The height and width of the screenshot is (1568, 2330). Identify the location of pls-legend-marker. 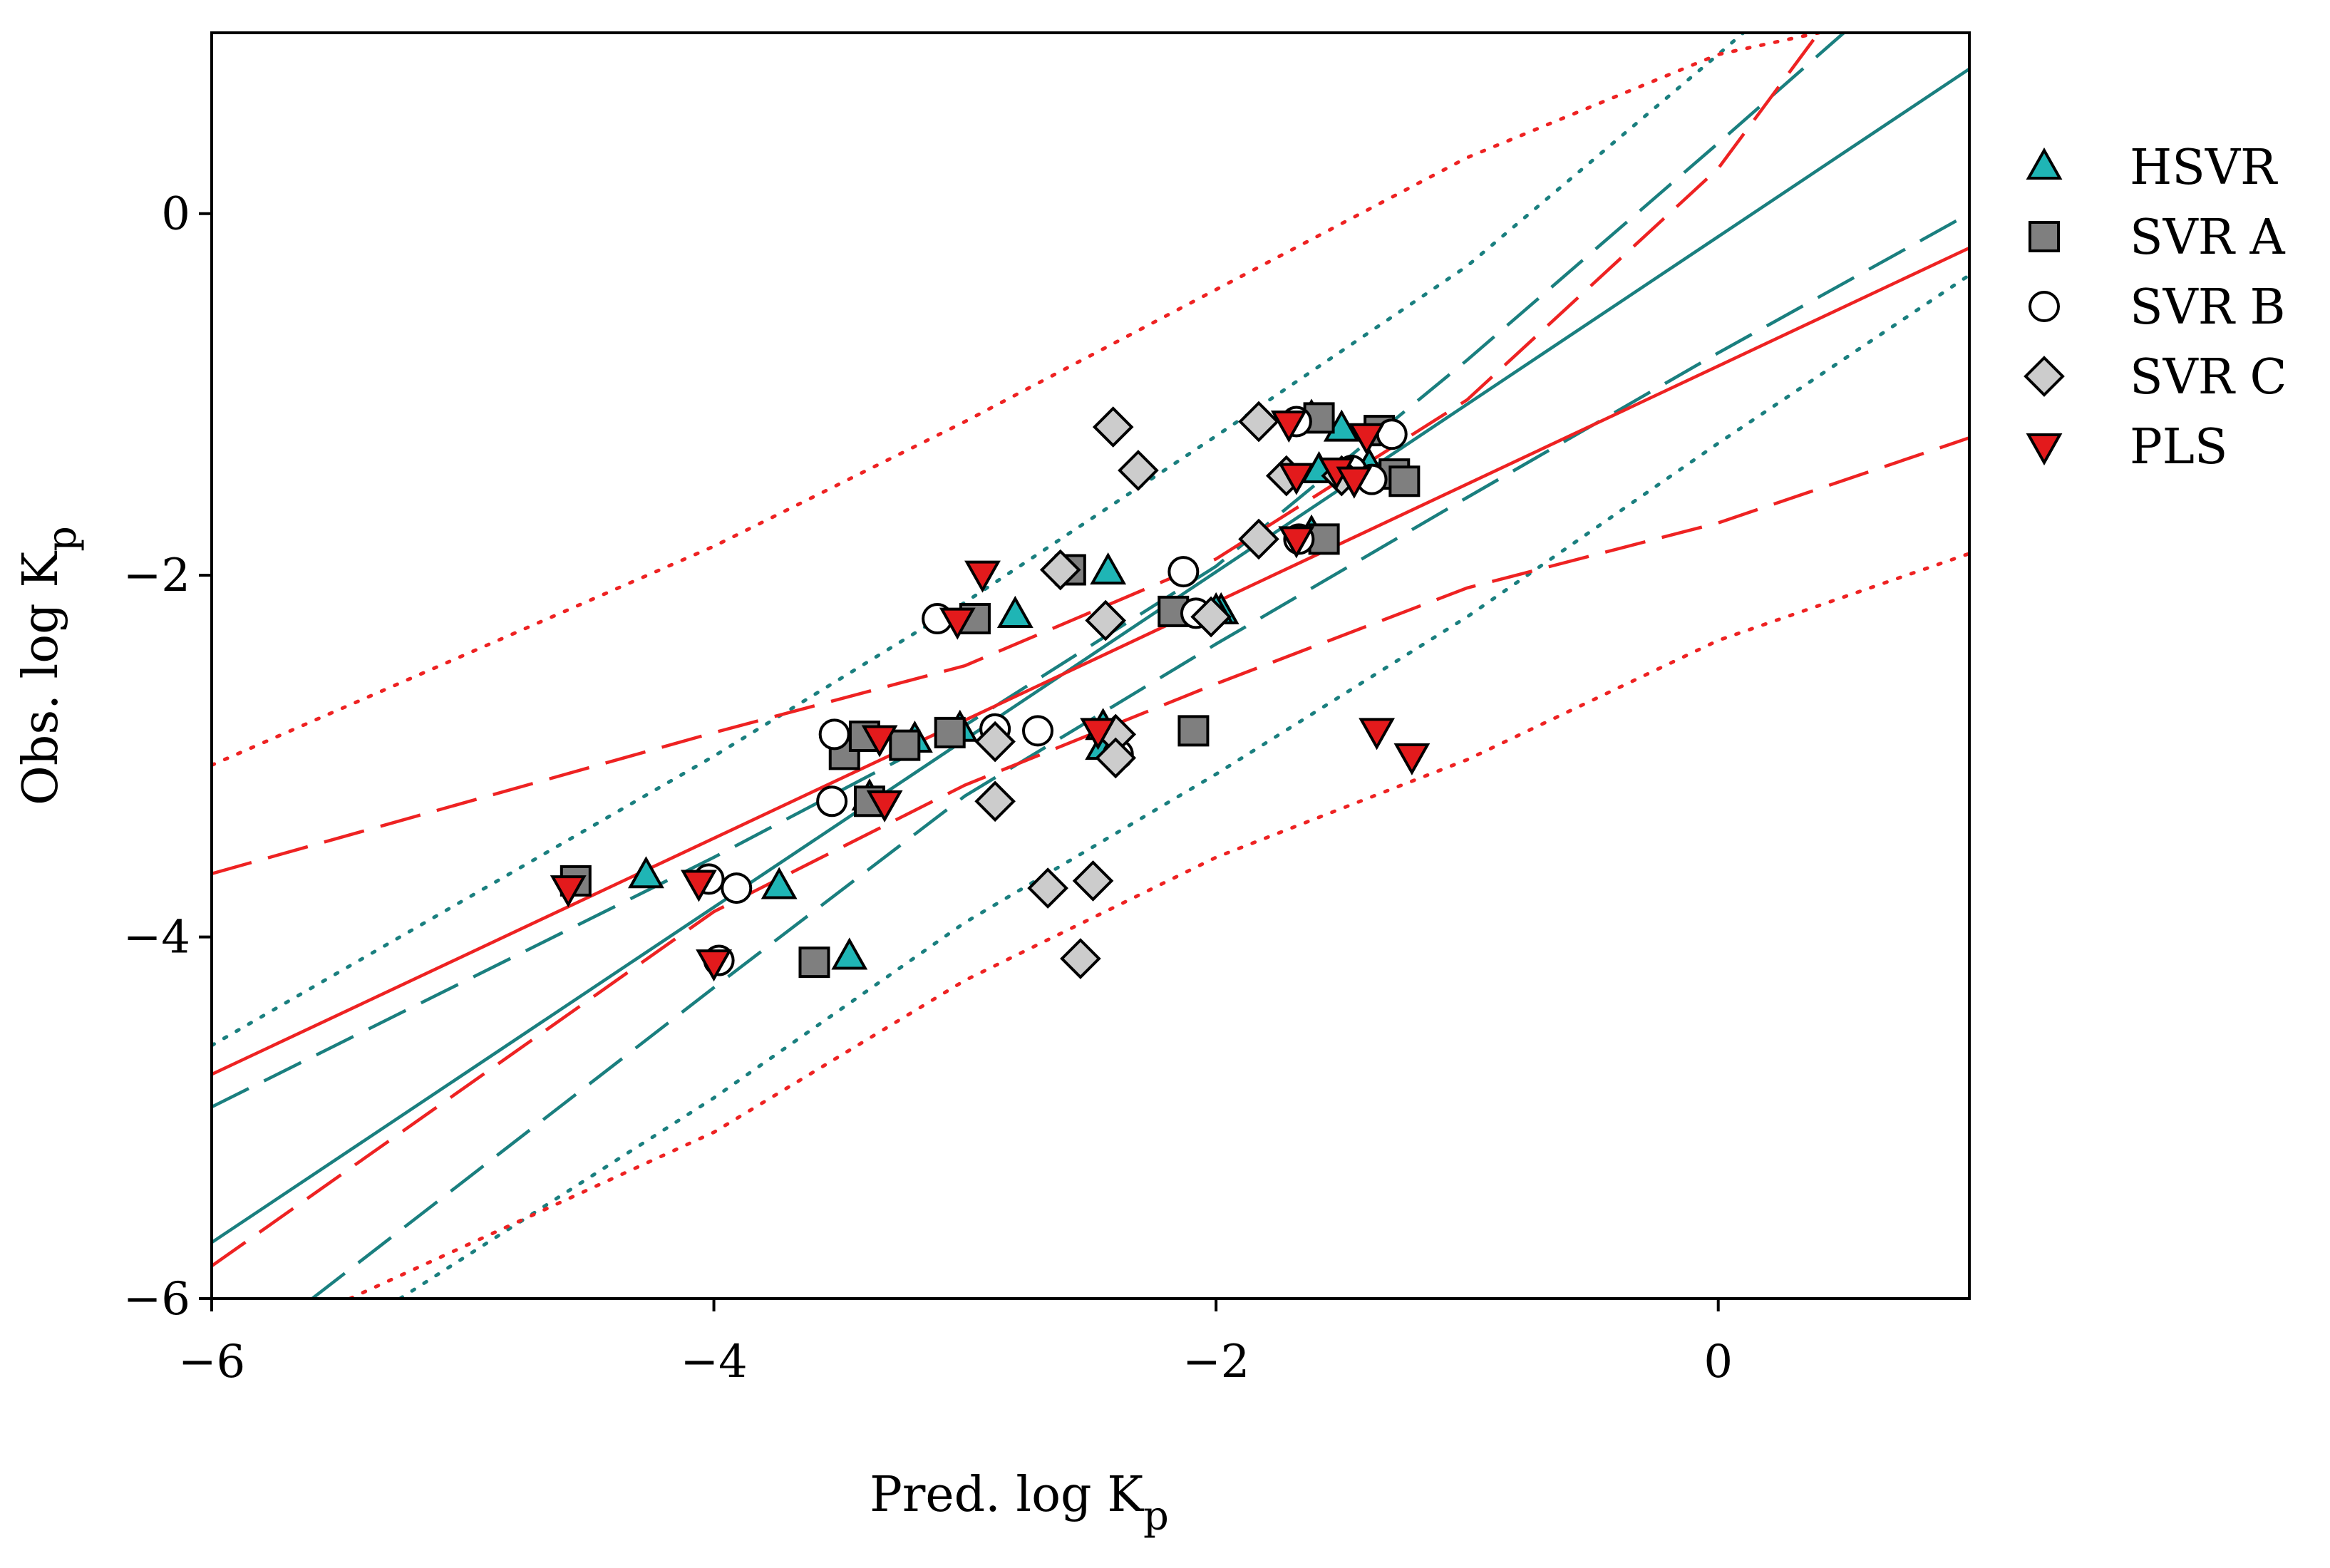
(2044, 449).